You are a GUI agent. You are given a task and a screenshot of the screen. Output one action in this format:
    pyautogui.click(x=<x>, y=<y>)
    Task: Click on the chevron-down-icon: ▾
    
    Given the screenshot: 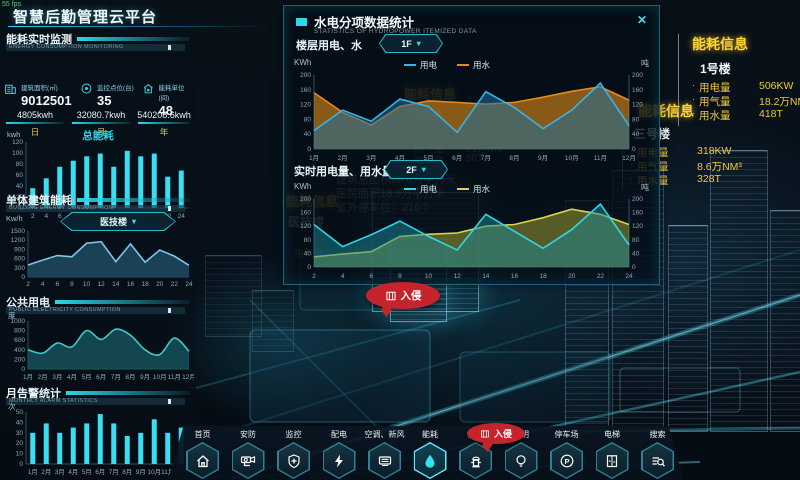 What is the action you would take?
    pyautogui.click(x=418, y=43)
    